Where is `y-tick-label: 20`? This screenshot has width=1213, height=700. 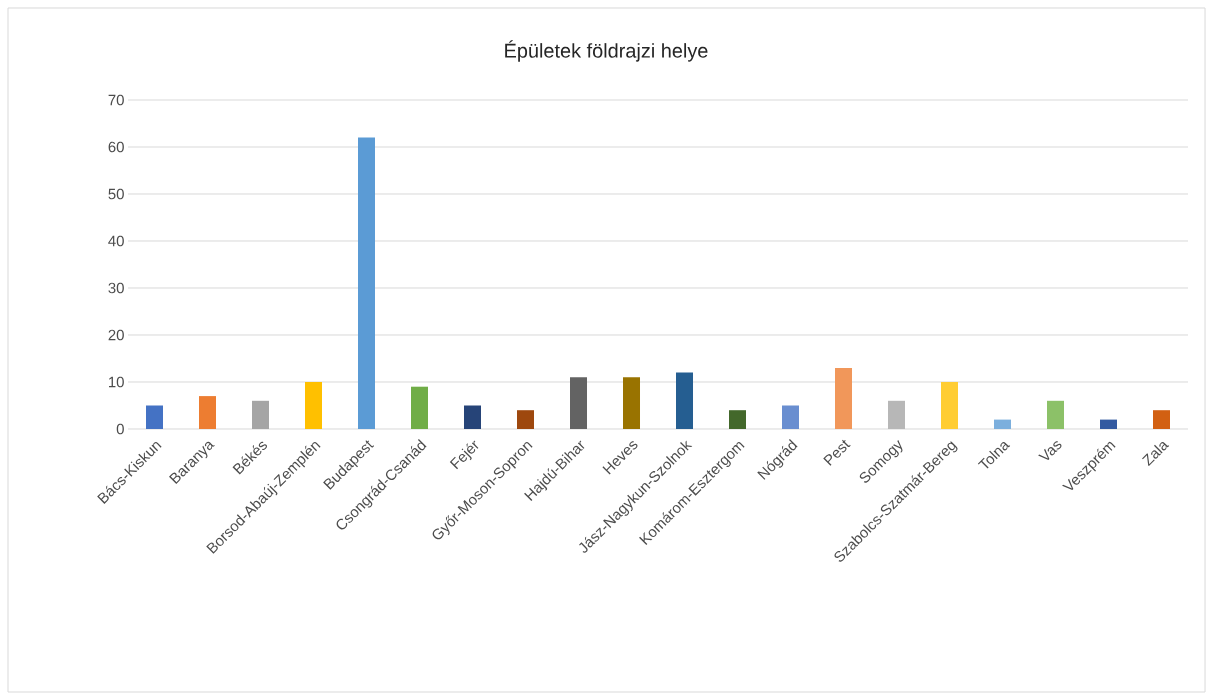 y-tick-label: 20 is located at coordinates (116, 335).